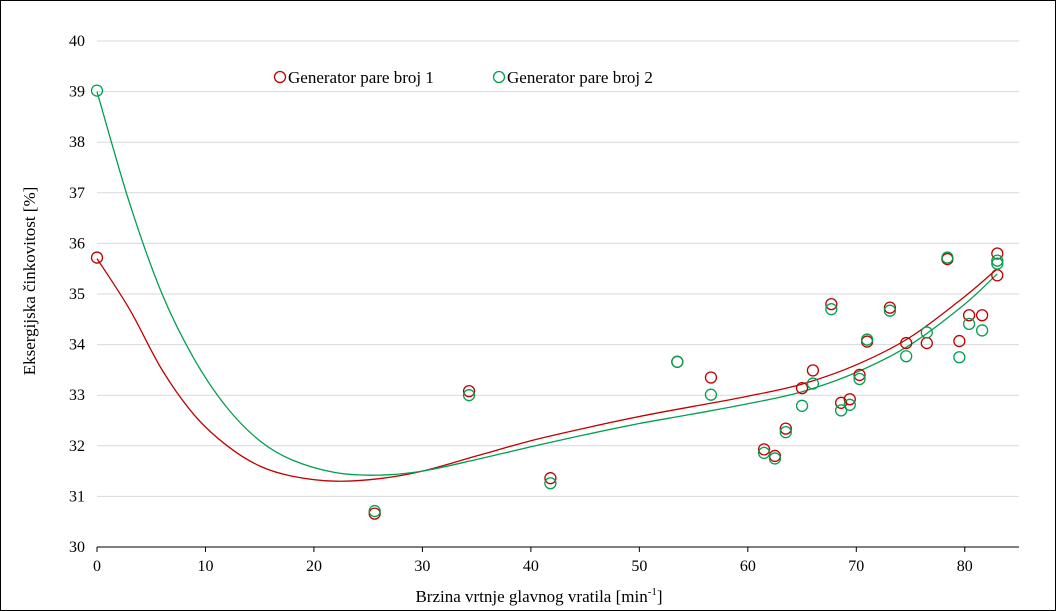  Describe the element at coordinates (314, 566) in the screenshot. I see `x-tick-label-20: 20` at that location.